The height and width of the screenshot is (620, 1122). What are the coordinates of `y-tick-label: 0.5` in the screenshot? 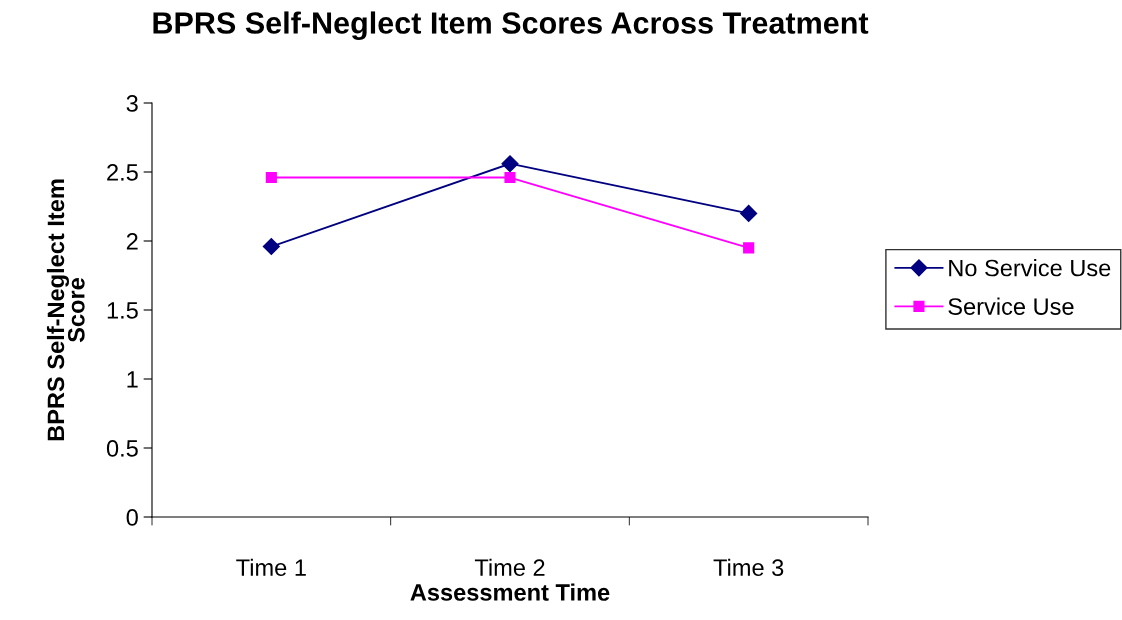 It's located at (122, 448).